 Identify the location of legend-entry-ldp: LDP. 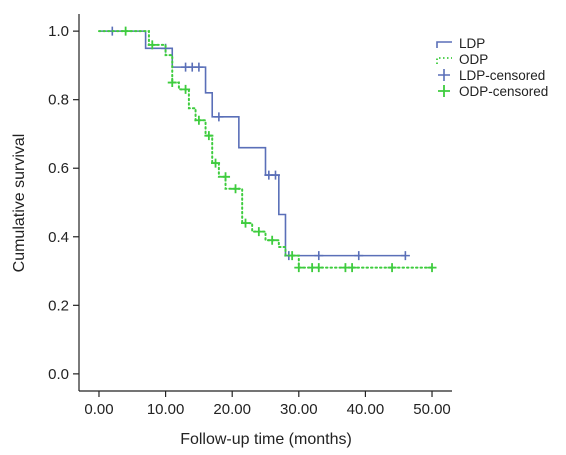
(460, 43).